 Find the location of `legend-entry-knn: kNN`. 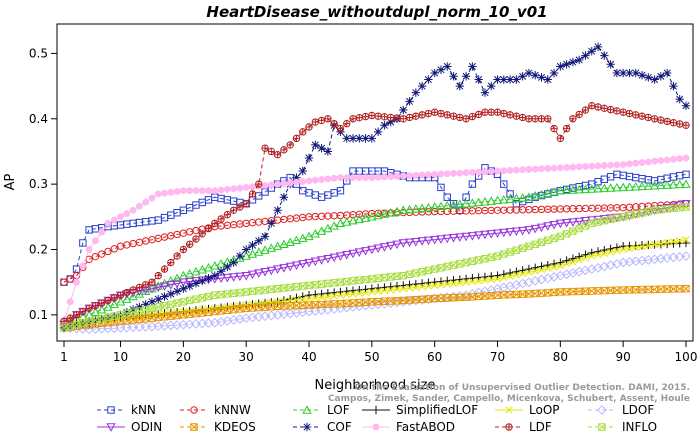

legend-entry-knn: kNN is located at coordinates (126, 410).